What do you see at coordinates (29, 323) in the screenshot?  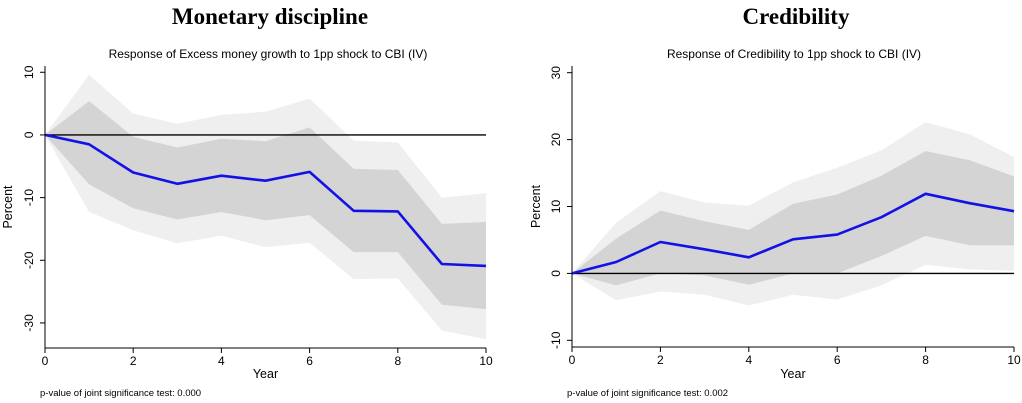 I see `y-tick-label: -30` at bounding box center [29, 323].